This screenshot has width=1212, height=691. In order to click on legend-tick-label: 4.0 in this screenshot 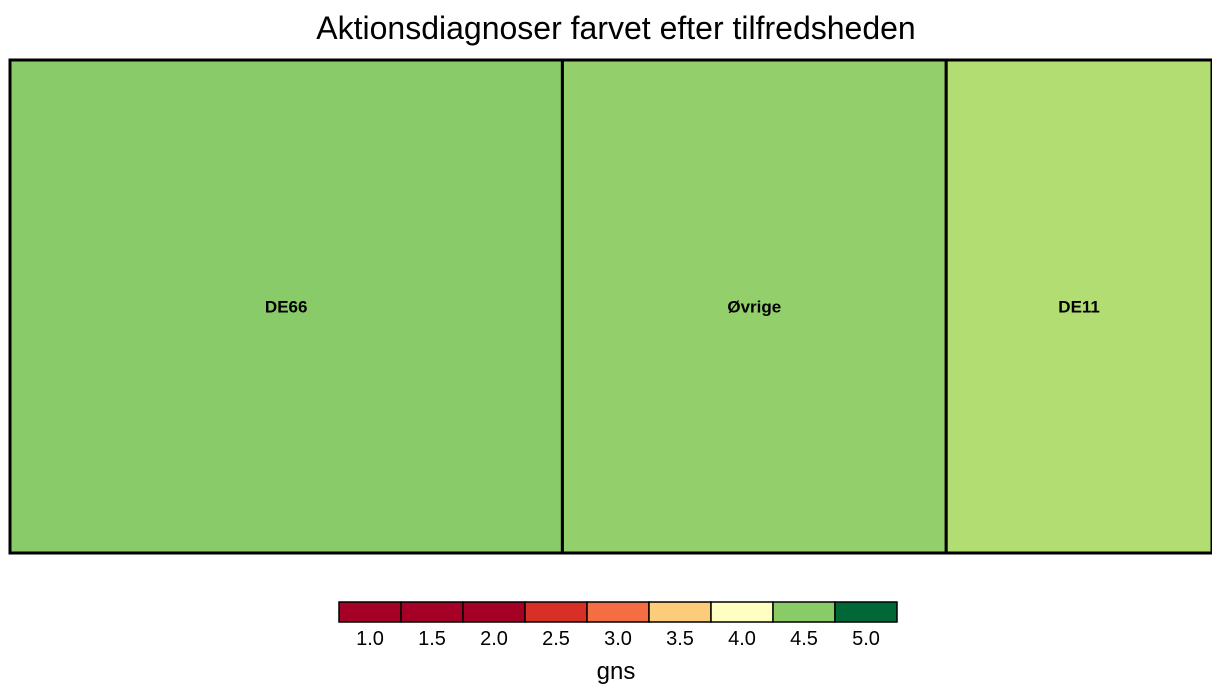, I will do `click(742, 639)`.